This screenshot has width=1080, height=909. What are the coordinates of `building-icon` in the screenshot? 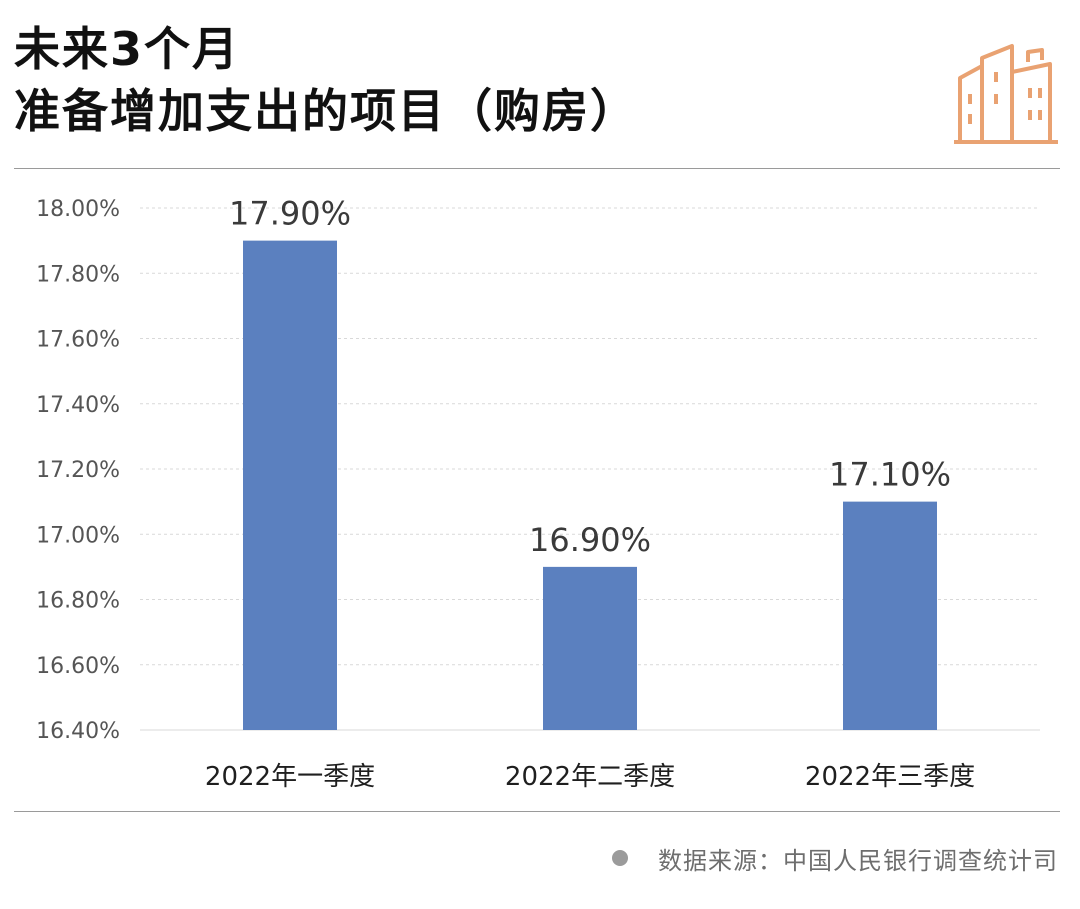 It's located at (1006, 94).